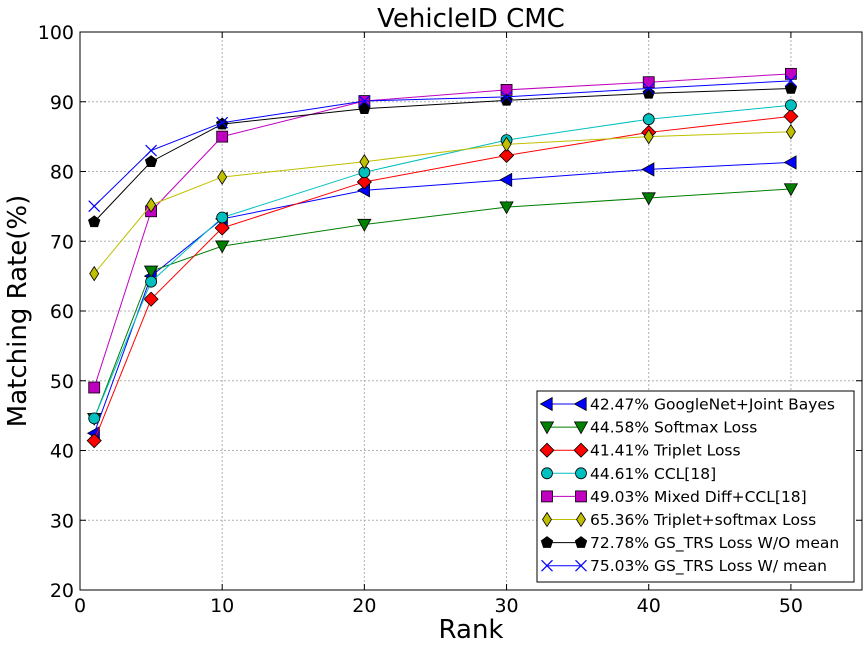 This screenshot has height=651, width=868. Describe the element at coordinates (791, 606) in the screenshot. I see `x-tick-label-5: 50` at that location.